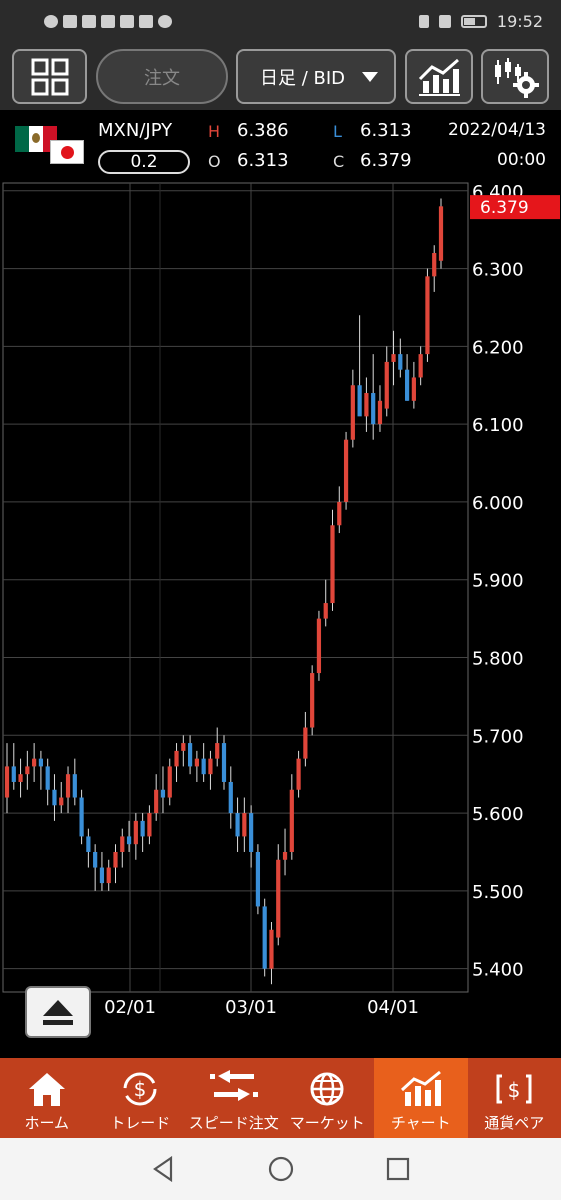 Image resolution: width=561 pixels, height=1200 pixels. What do you see at coordinates (51, 21) in the screenshot?
I see `alert-icon` at bounding box center [51, 21].